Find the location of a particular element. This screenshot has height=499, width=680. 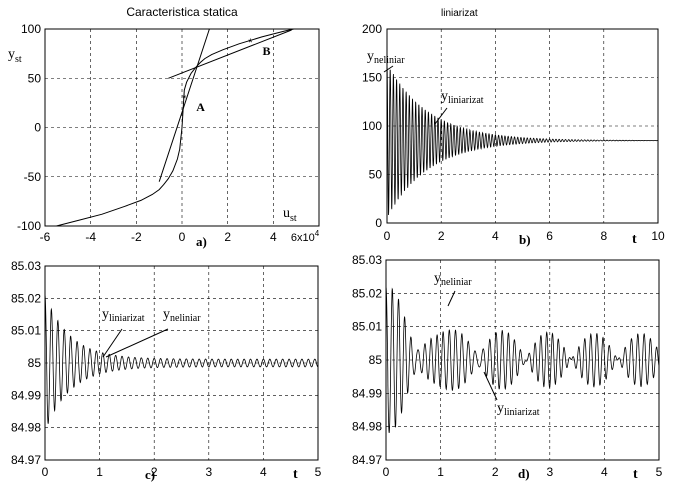

series-d is located at coordinates (522, 359).